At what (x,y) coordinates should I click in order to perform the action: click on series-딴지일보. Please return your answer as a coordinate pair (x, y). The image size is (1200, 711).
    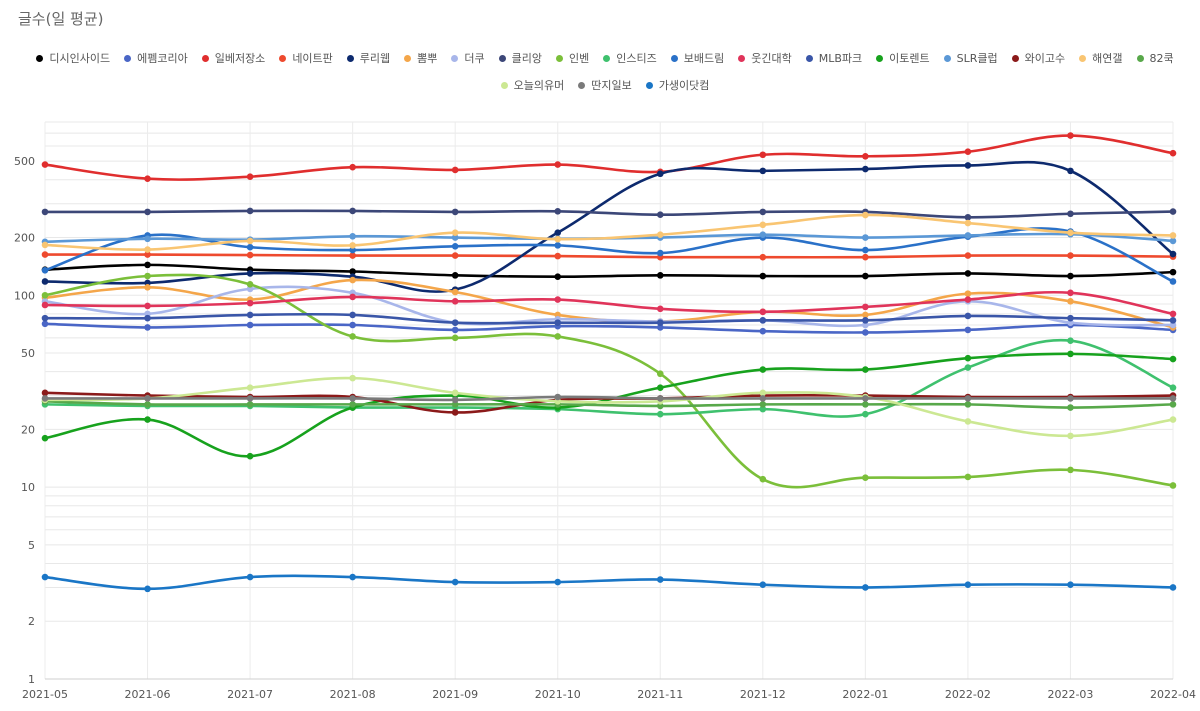
    Looking at the image, I should click on (609, 398).